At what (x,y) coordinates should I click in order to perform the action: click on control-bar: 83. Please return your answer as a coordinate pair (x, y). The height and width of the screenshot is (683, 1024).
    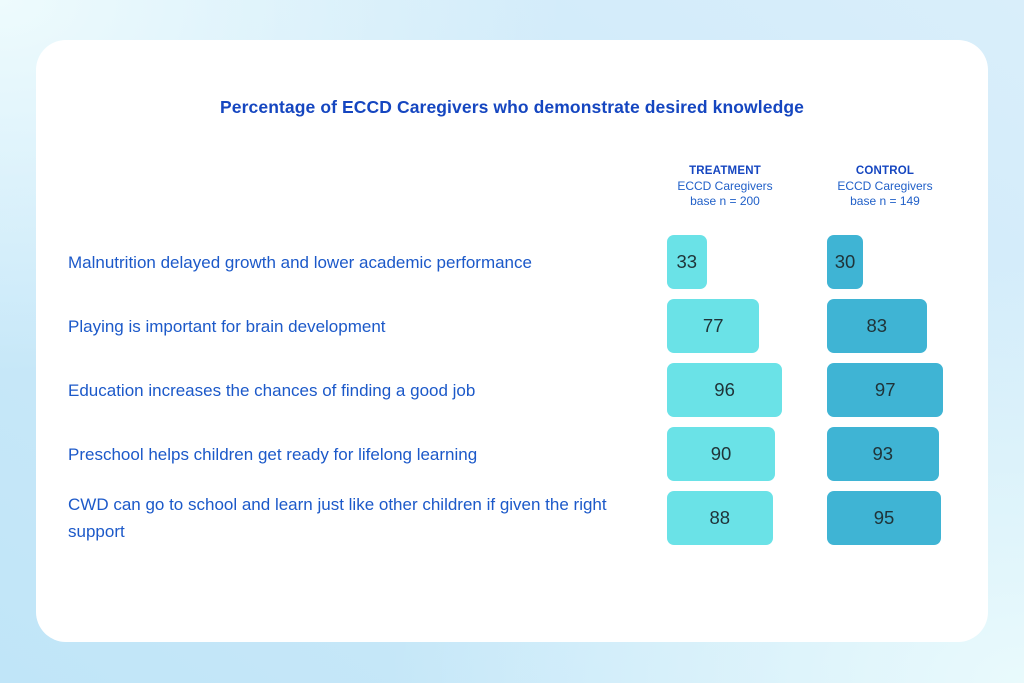
    Looking at the image, I should click on (877, 326).